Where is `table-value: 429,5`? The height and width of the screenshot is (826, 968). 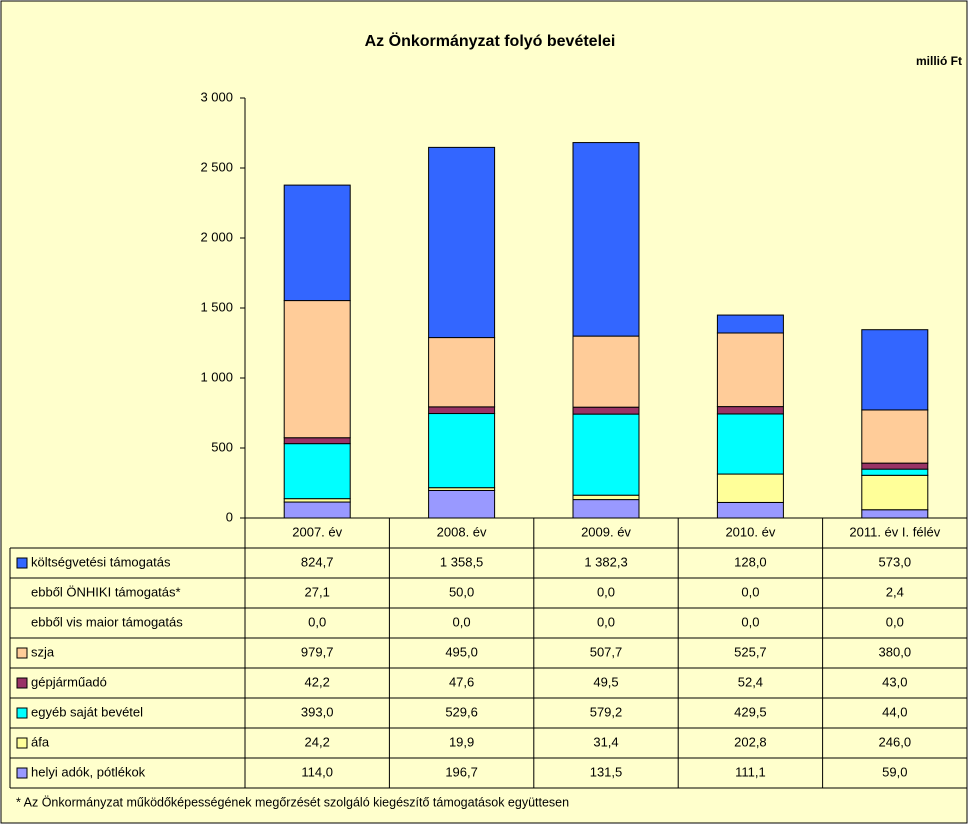 table-value: 429,5 is located at coordinates (750, 711).